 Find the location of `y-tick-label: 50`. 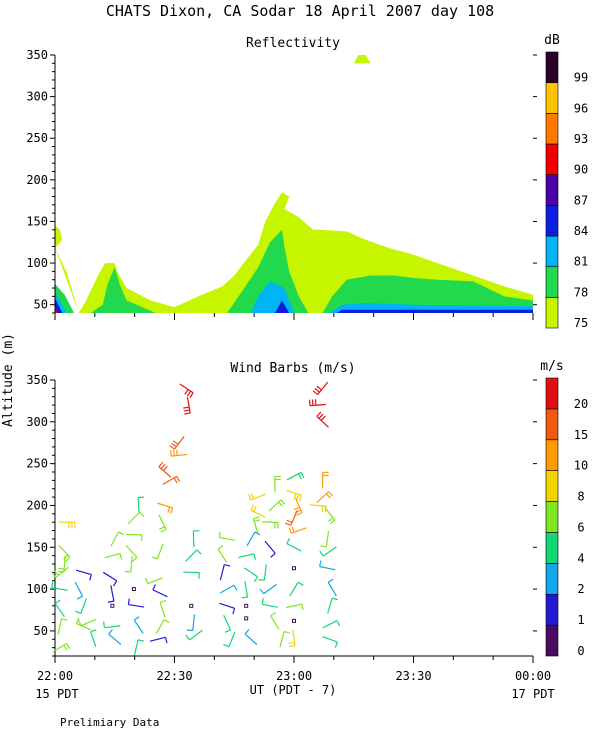

y-tick-label: 50 is located at coordinates (41, 305).